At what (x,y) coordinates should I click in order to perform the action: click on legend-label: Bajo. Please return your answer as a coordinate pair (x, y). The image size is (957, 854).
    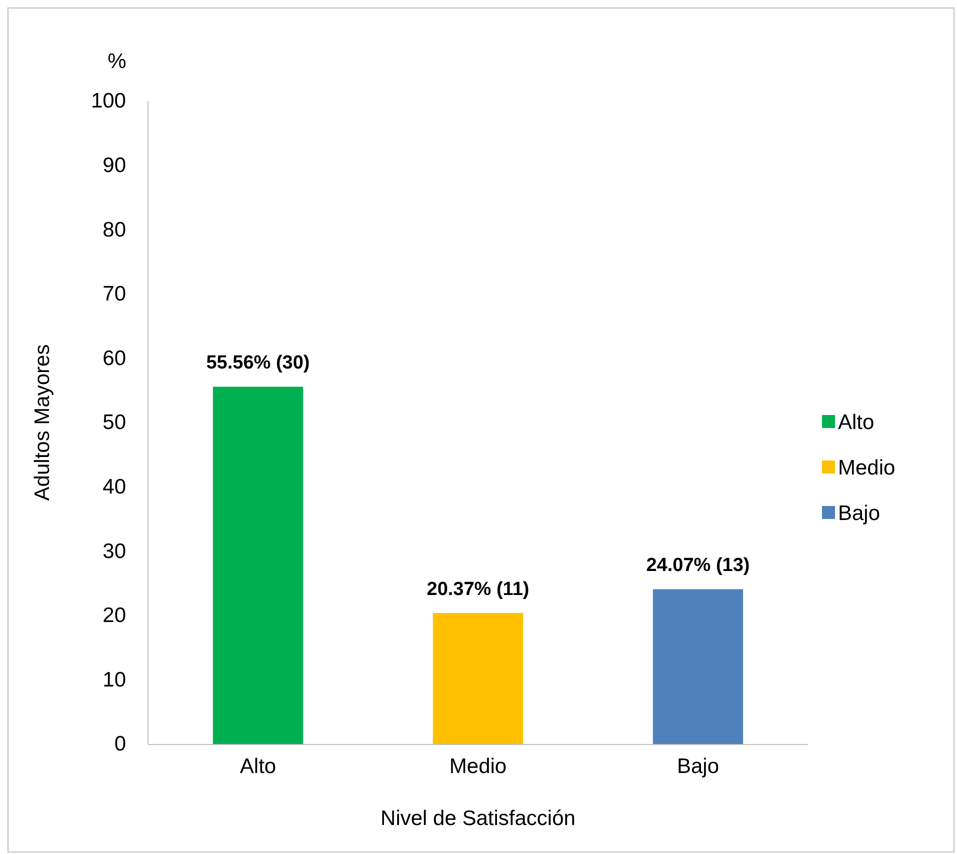
    Looking at the image, I should click on (859, 513).